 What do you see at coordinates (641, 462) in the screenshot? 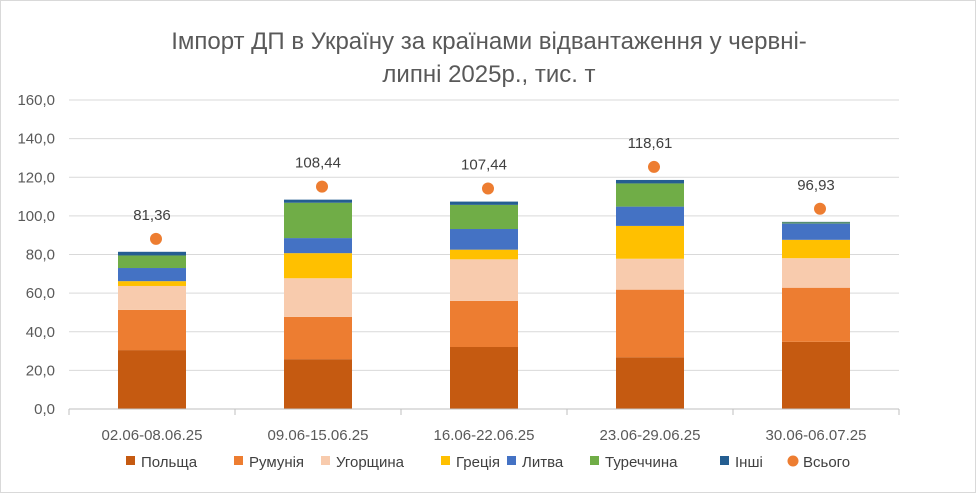
I see `legend-label: Туреччина` at bounding box center [641, 462].